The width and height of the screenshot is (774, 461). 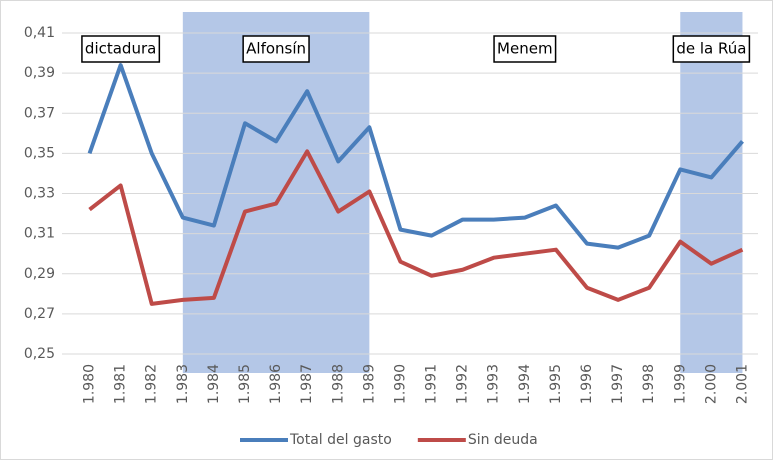 What do you see at coordinates (152, 384) in the screenshot?
I see `x-tick-label: 1.982` at bounding box center [152, 384].